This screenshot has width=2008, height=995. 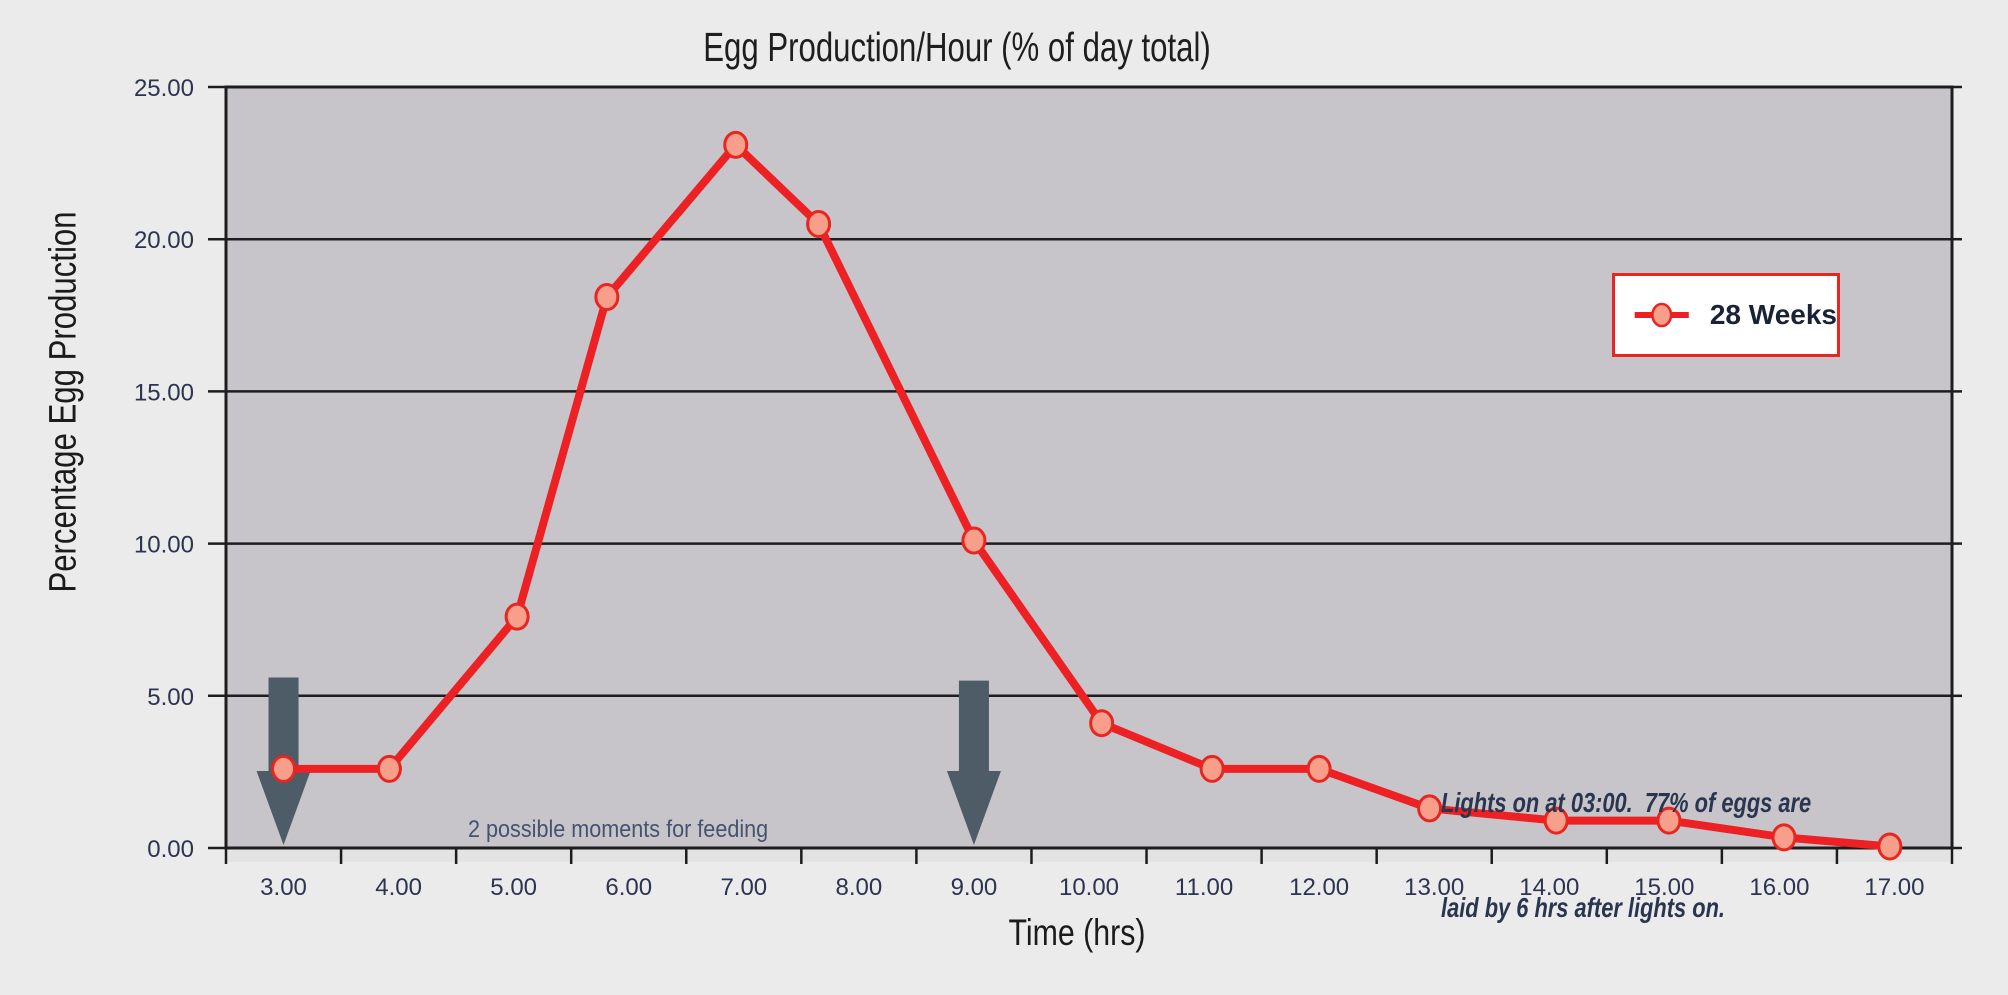 What do you see at coordinates (1773, 314) in the screenshot?
I see `legend-label: 28 Weeks` at bounding box center [1773, 314].